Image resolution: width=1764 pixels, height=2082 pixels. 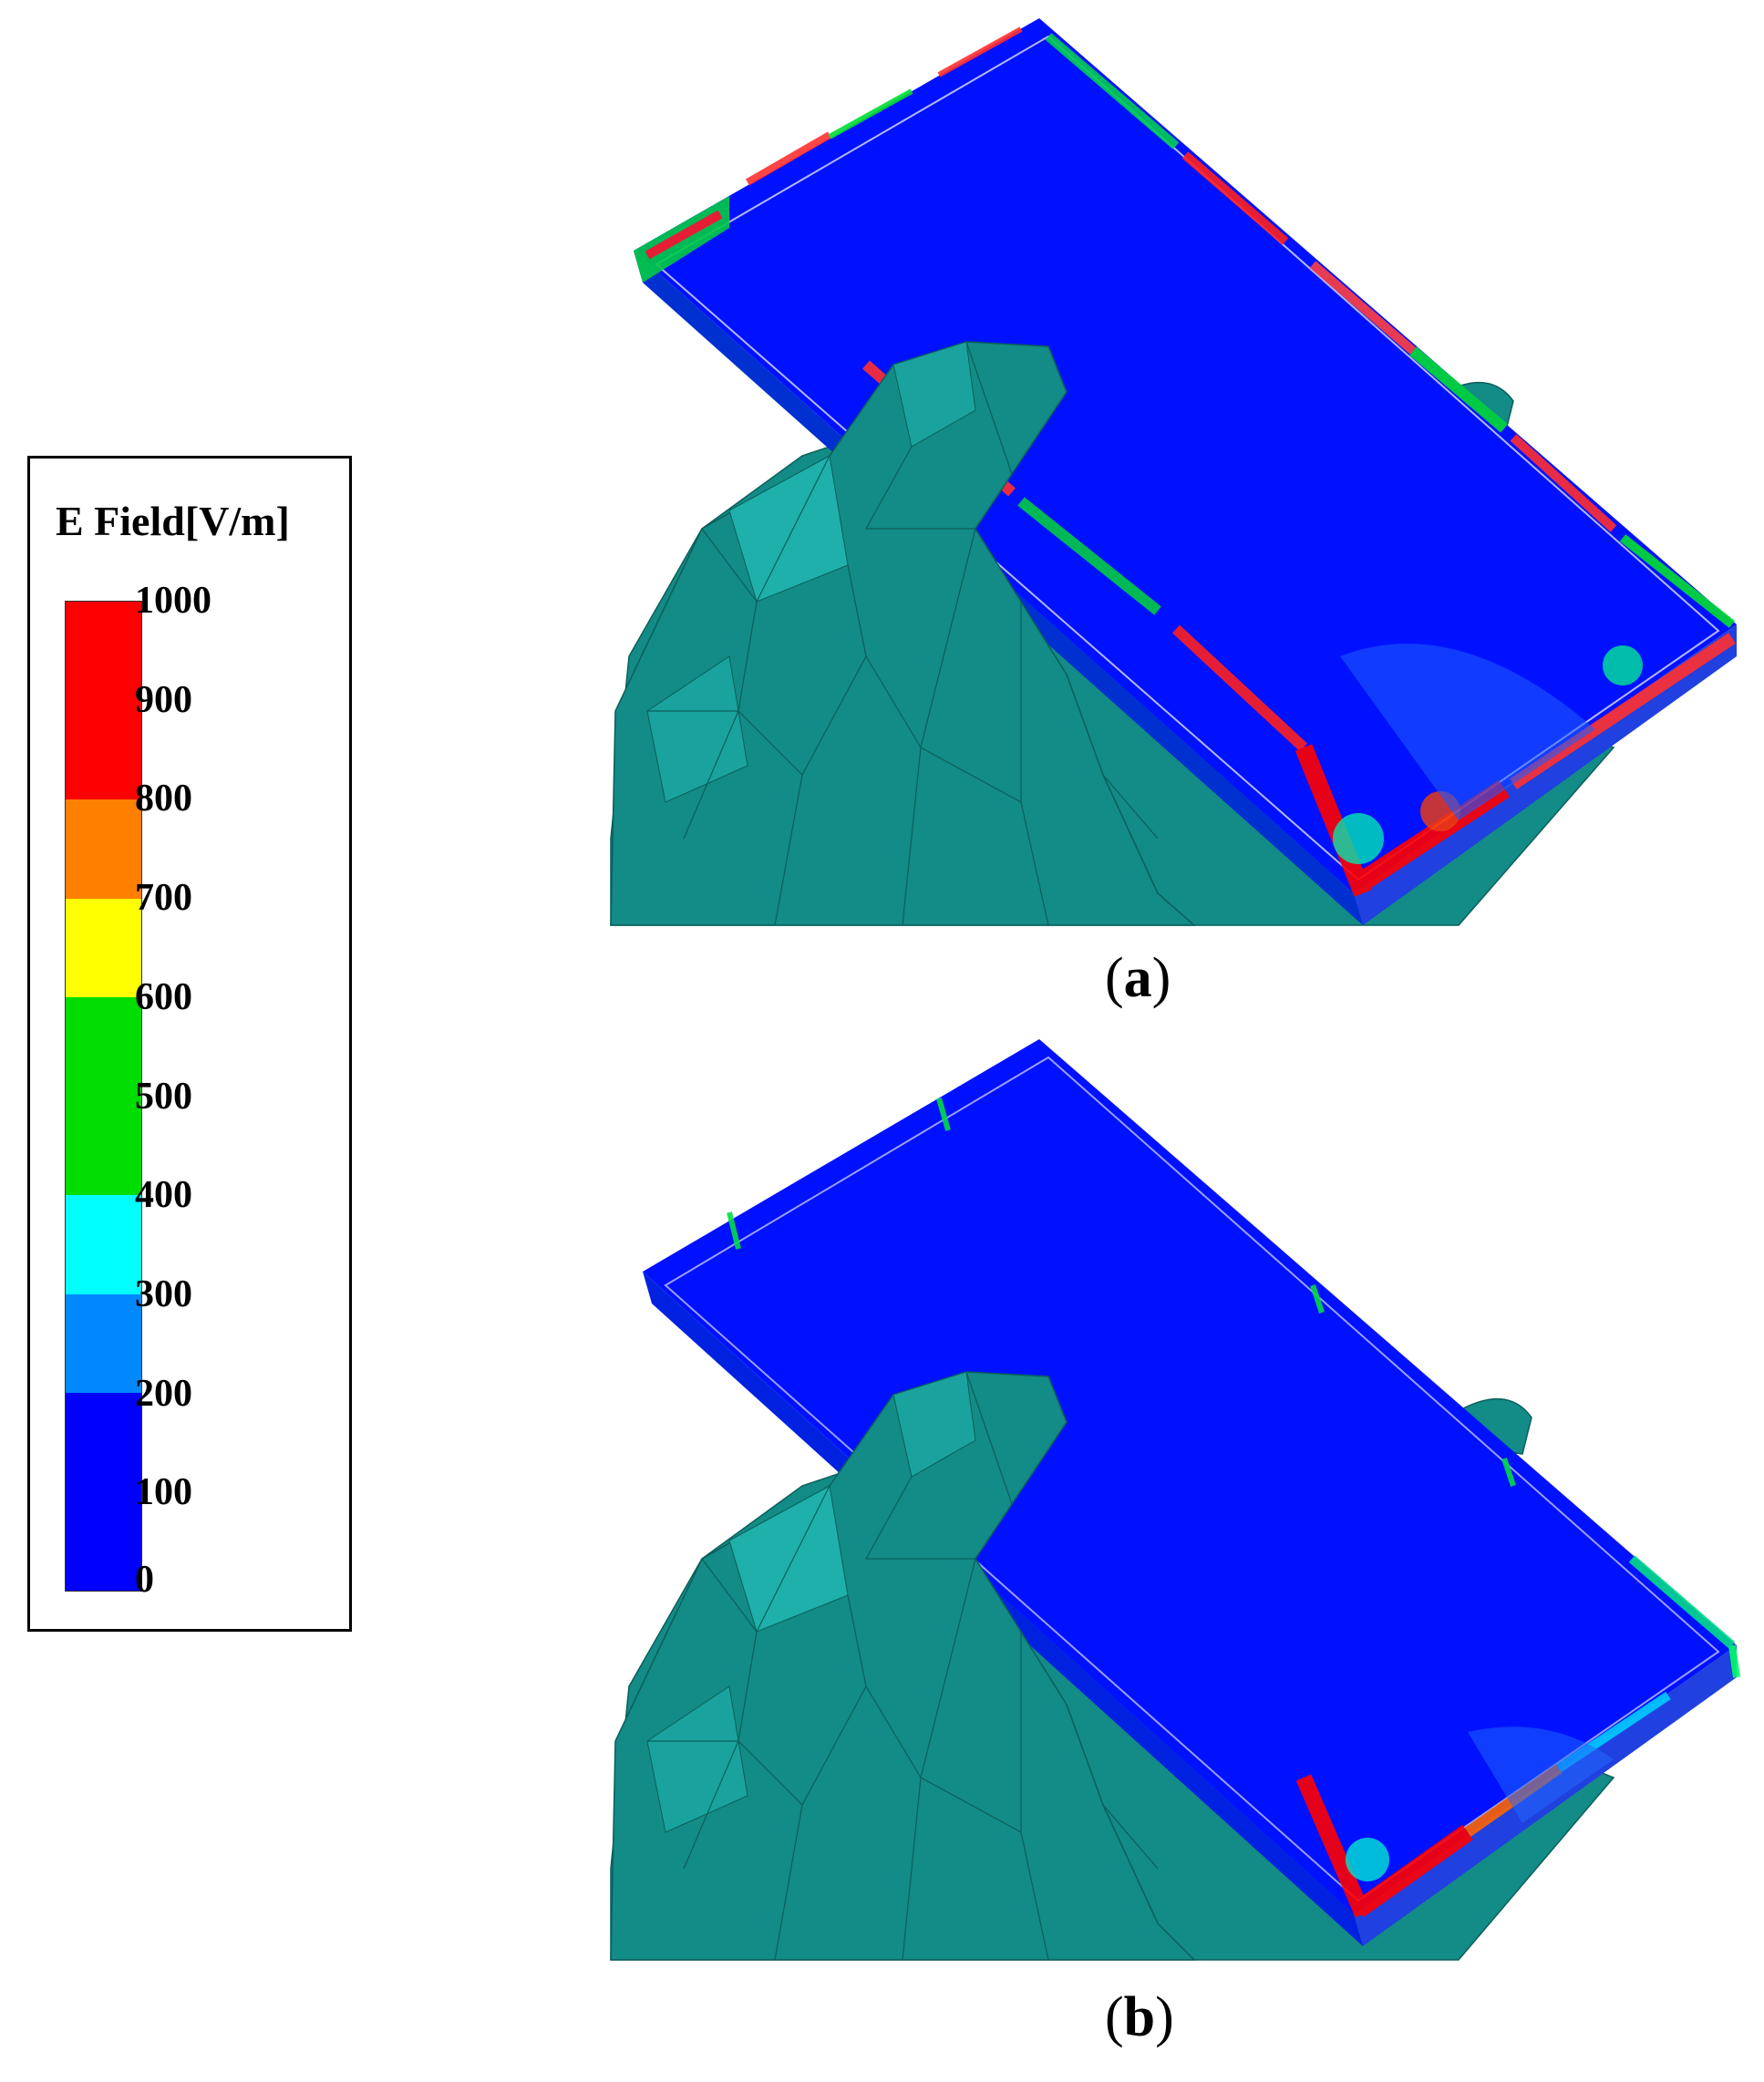 I want to click on legend-tick: 600, so click(x=163, y=996).